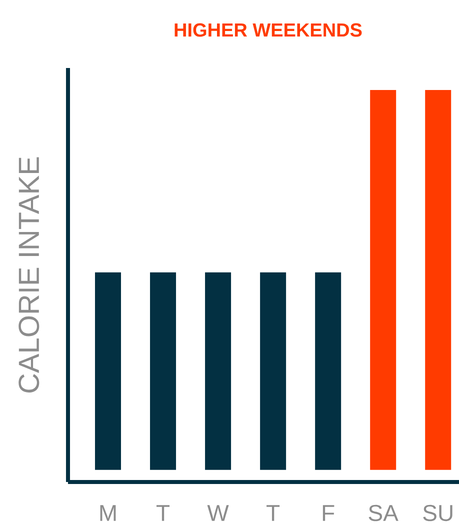 The width and height of the screenshot is (459, 527). What do you see at coordinates (328, 513) in the screenshot?
I see `x-tick-label: F` at bounding box center [328, 513].